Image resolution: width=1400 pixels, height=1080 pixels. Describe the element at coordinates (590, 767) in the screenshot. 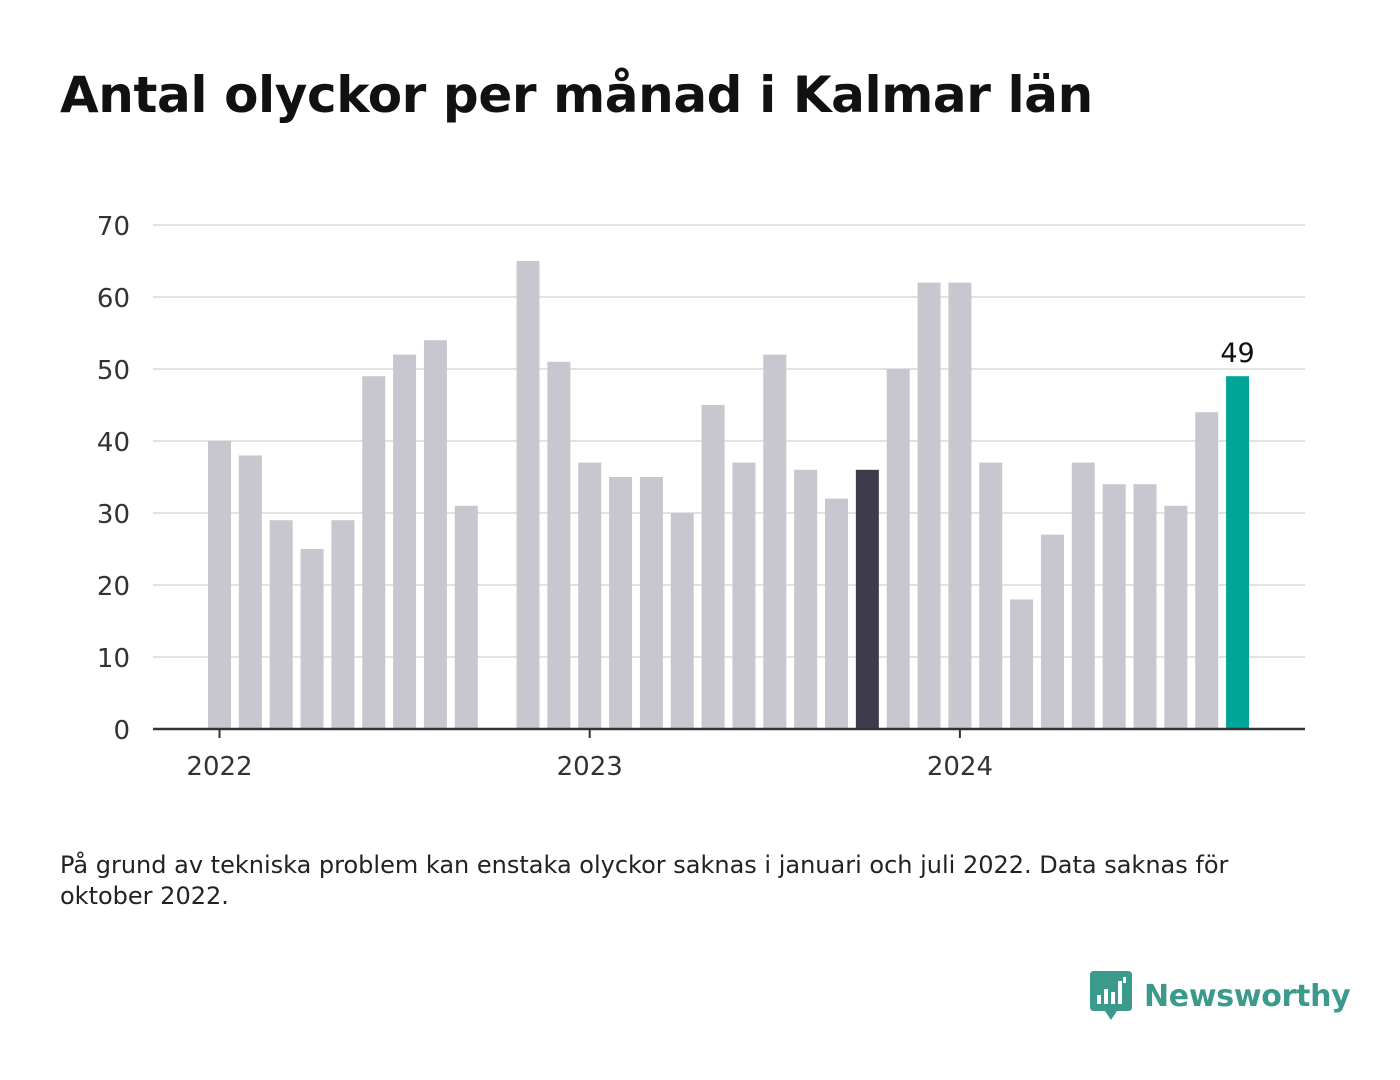

I see `x-tick-label: 2023` at that location.